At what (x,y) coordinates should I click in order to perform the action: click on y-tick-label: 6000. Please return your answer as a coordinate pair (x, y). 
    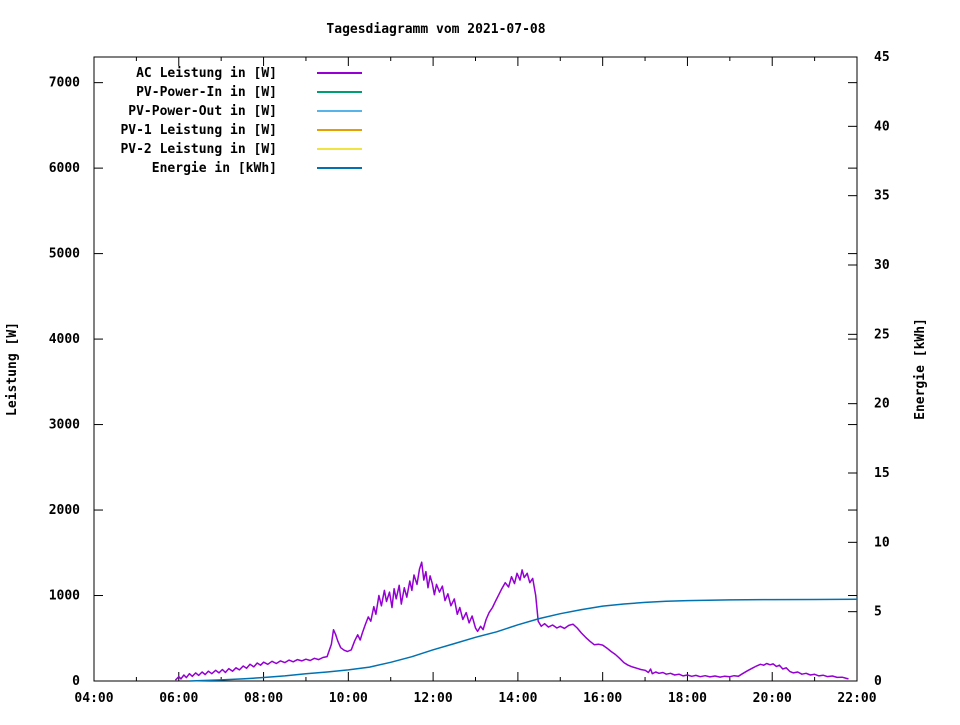
    Looking at the image, I should click on (64, 168).